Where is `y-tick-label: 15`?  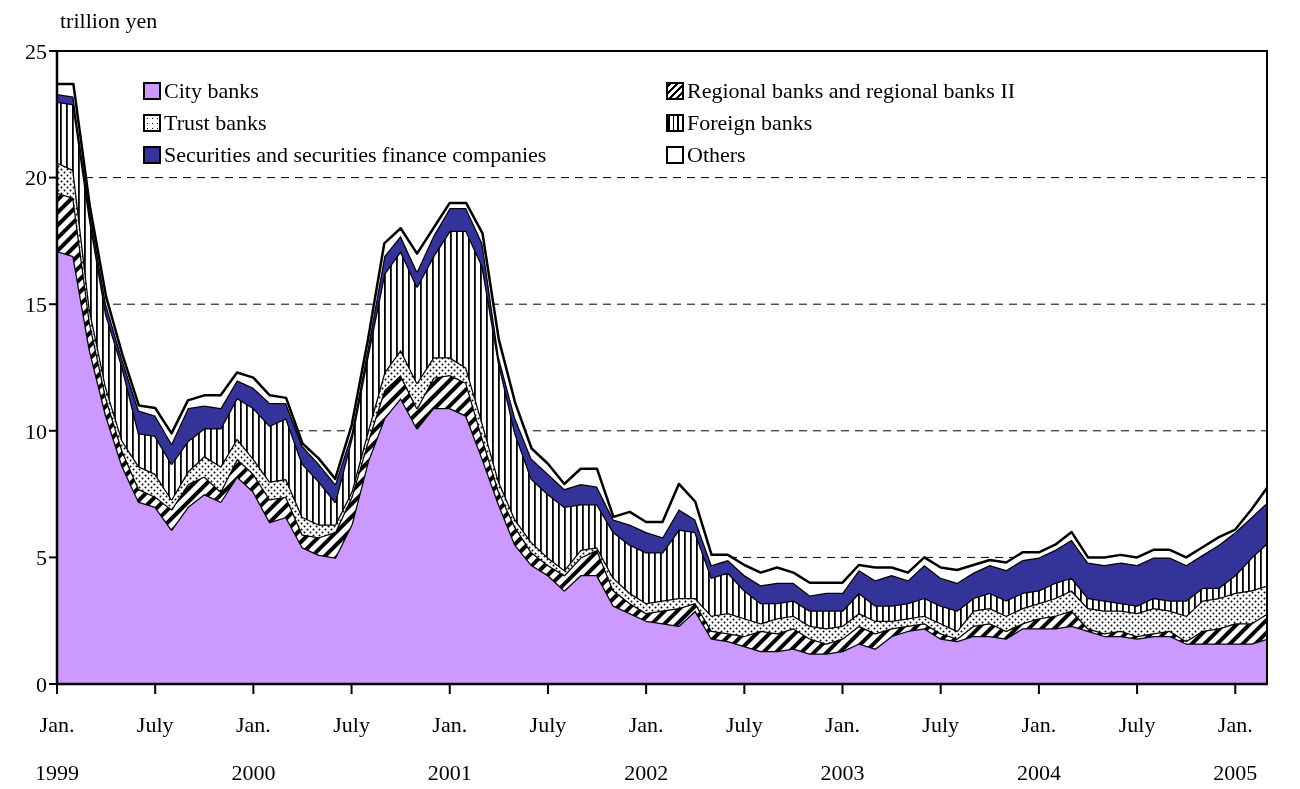 y-tick-label: 15 is located at coordinates (36, 305).